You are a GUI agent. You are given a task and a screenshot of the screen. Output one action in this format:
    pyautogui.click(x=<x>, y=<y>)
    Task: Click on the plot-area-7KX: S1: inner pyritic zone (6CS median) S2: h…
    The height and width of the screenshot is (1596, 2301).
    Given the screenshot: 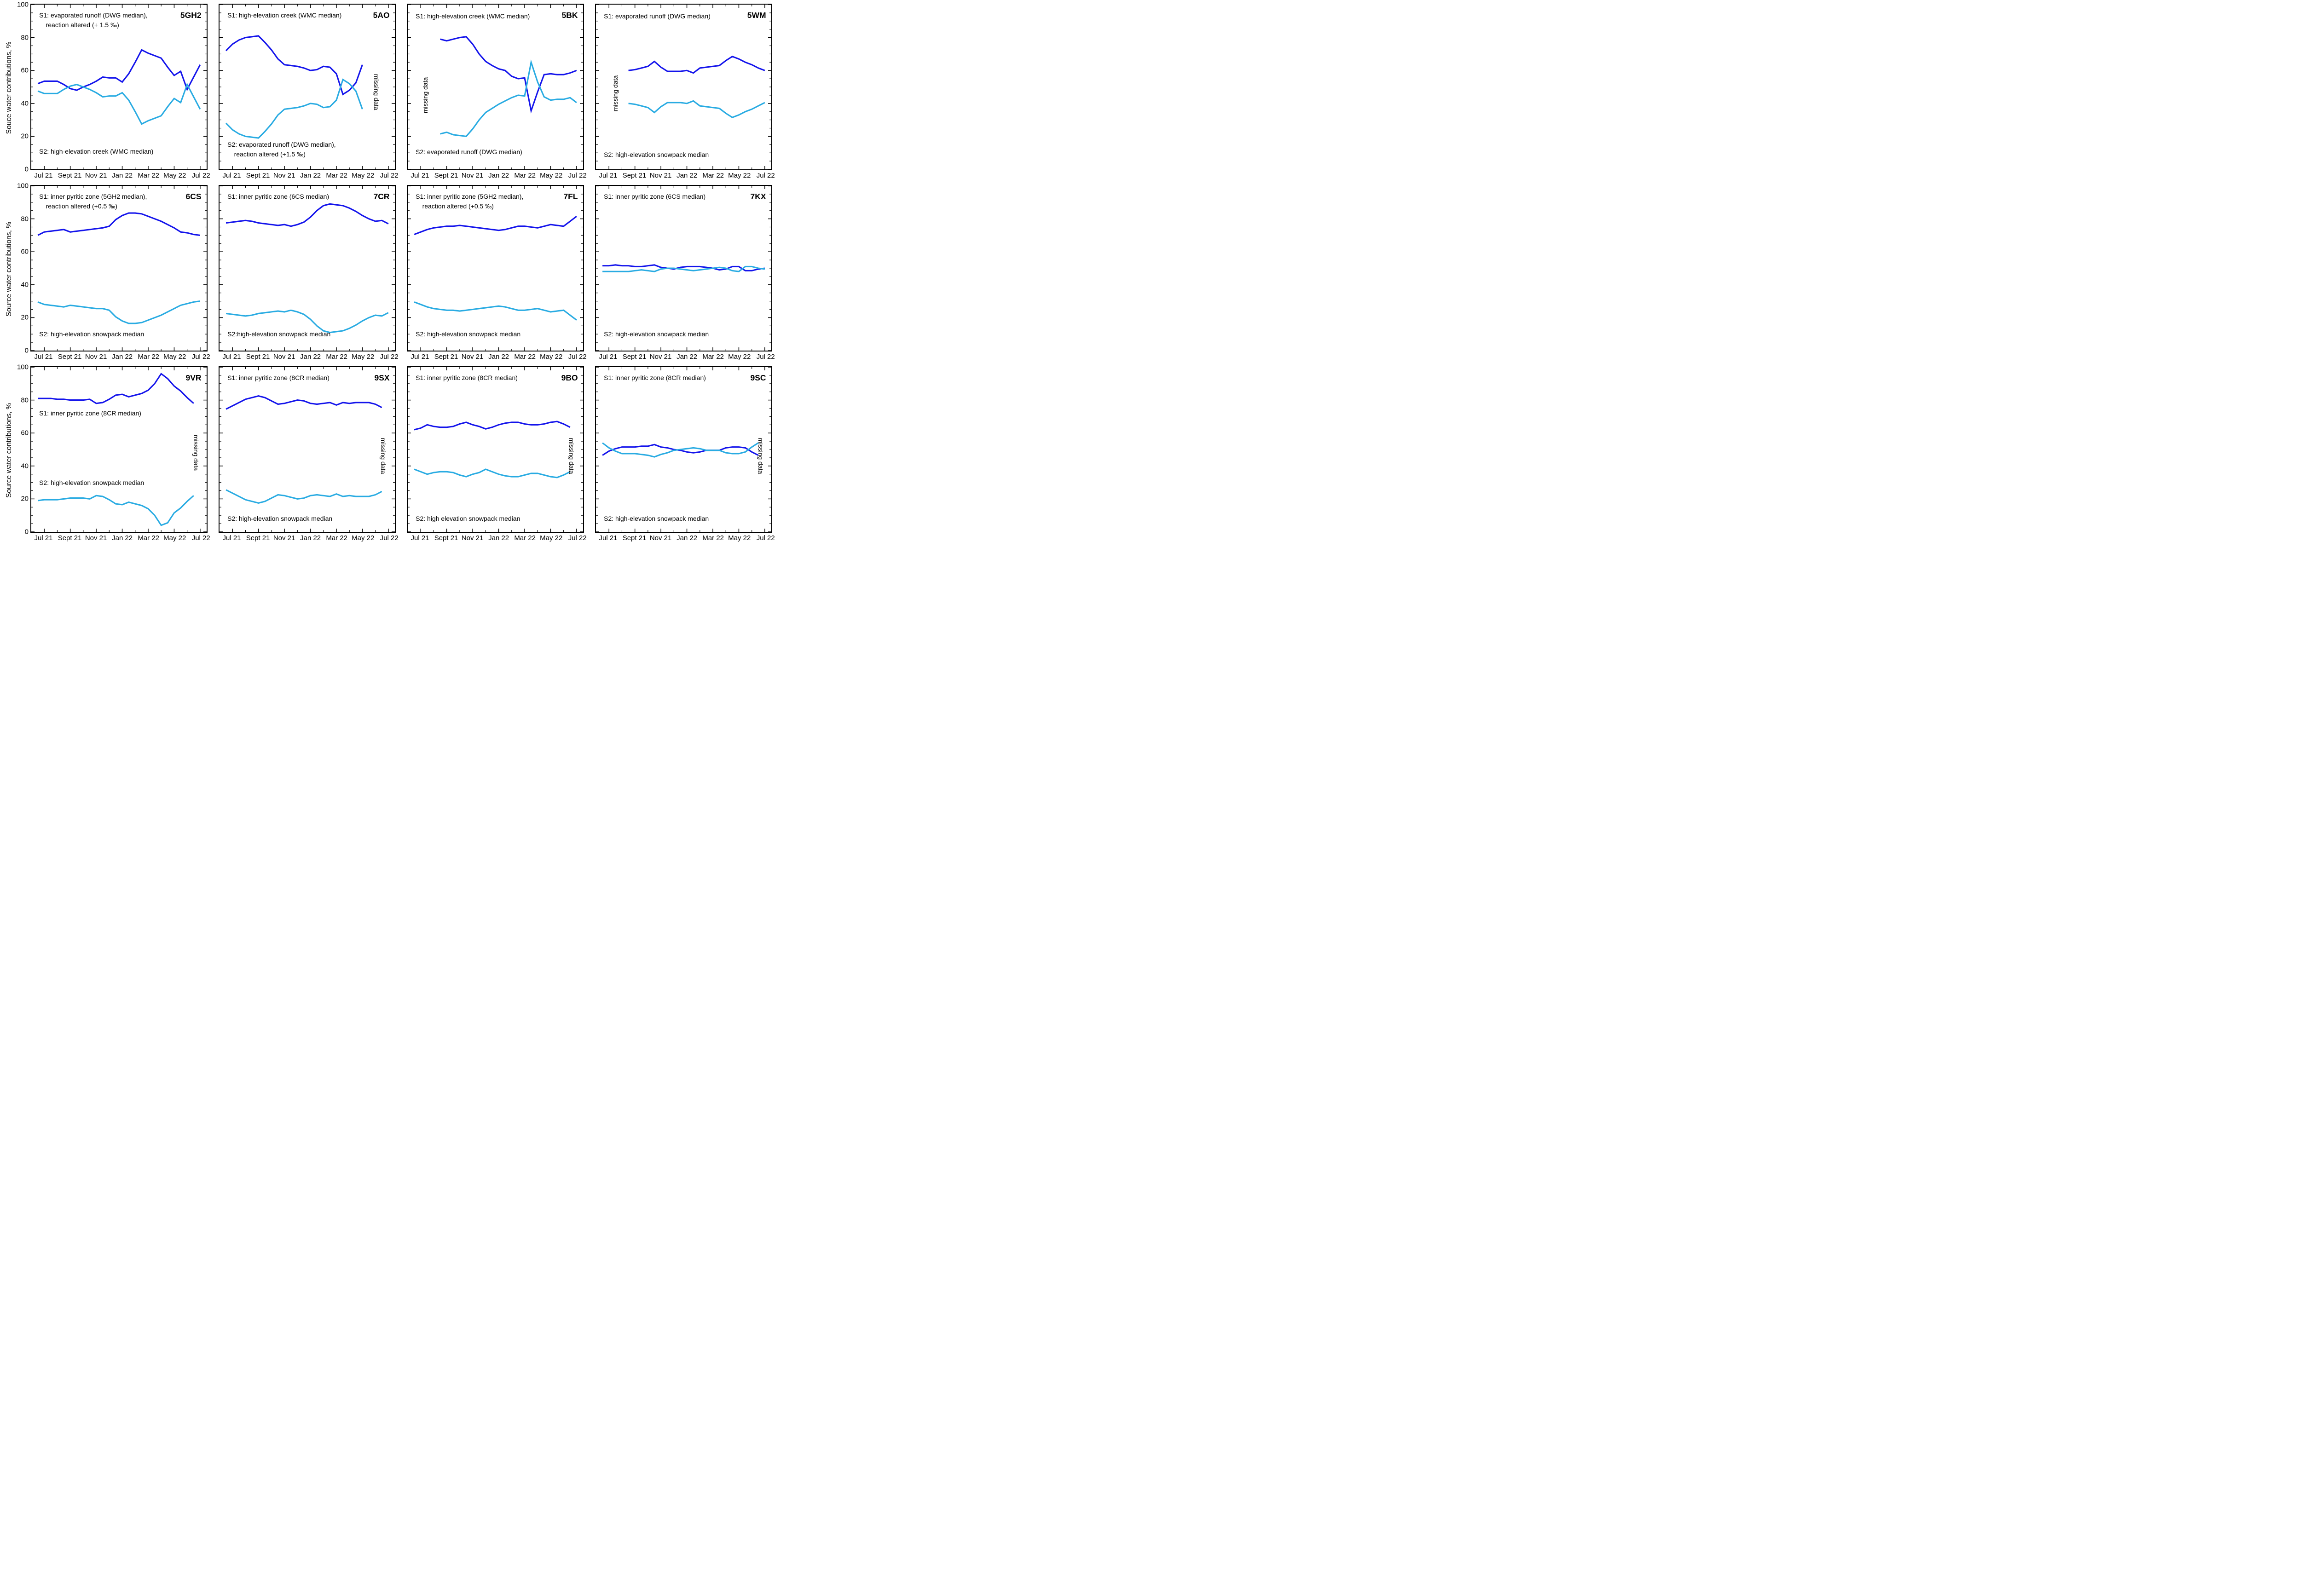 What is the action you would take?
    pyautogui.click(x=683, y=268)
    